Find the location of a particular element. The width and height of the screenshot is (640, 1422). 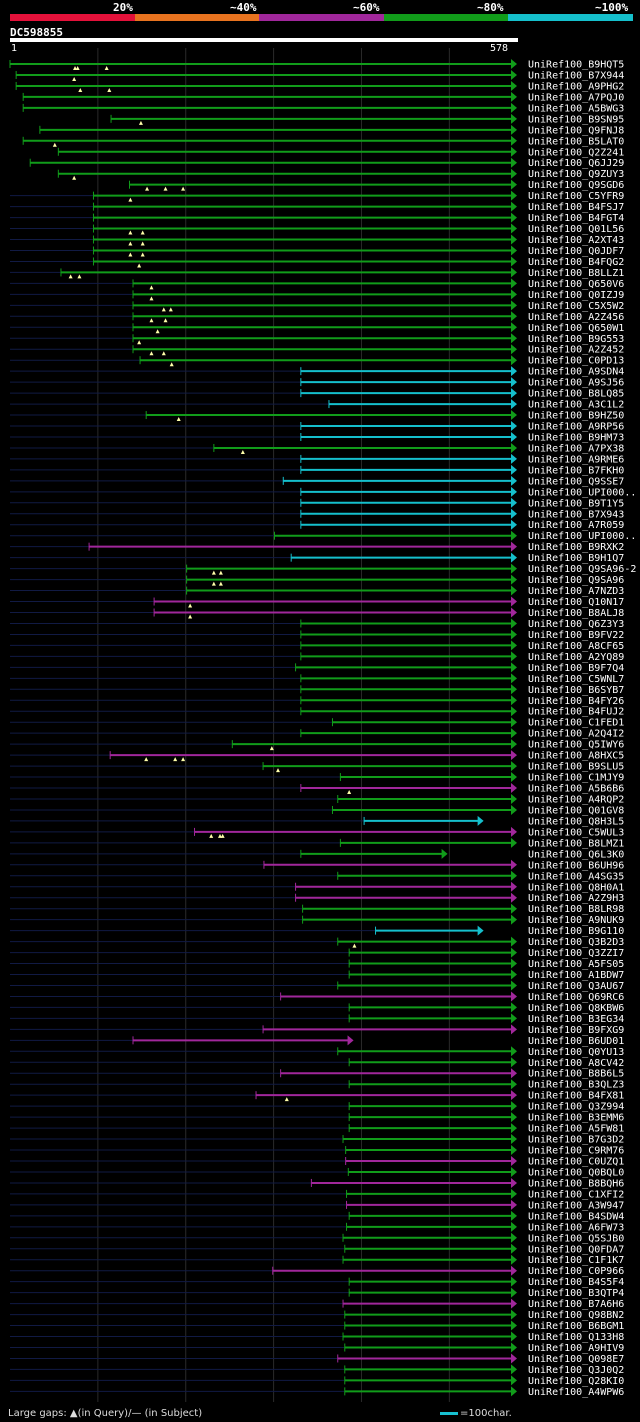

hit-label: UniRef100_Q8H3L5 is located at coordinates (576, 821).